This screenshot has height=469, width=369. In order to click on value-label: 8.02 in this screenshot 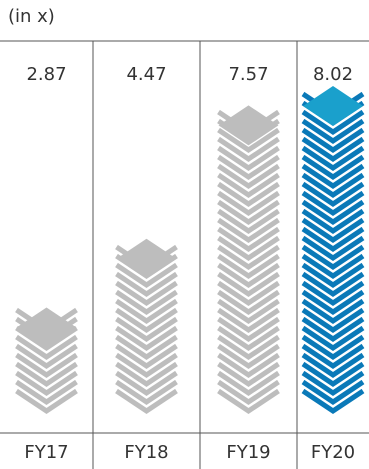, I will do `click(333, 74)`.